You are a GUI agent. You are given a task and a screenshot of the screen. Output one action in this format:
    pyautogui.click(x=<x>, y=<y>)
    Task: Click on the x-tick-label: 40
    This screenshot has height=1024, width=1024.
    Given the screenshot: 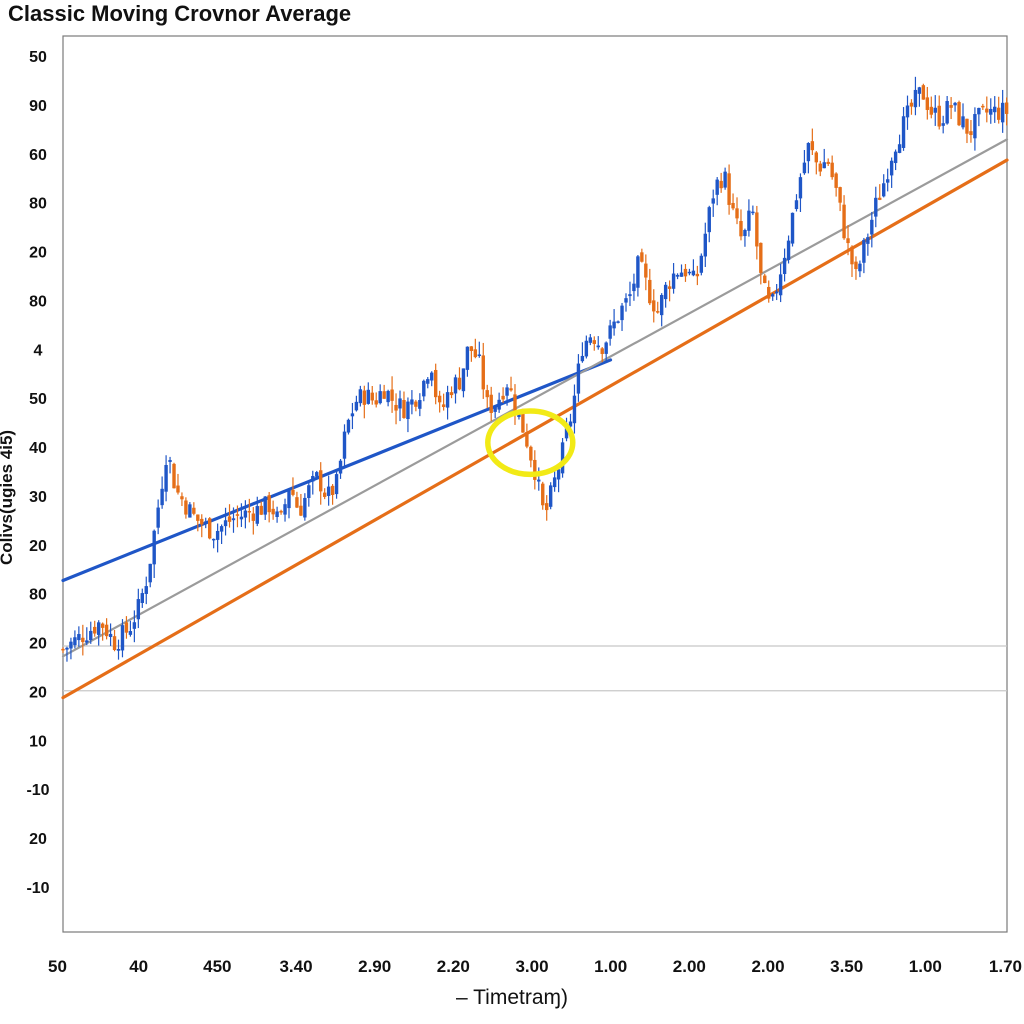 What is the action you would take?
    pyautogui.click(x=138, y=966)
    